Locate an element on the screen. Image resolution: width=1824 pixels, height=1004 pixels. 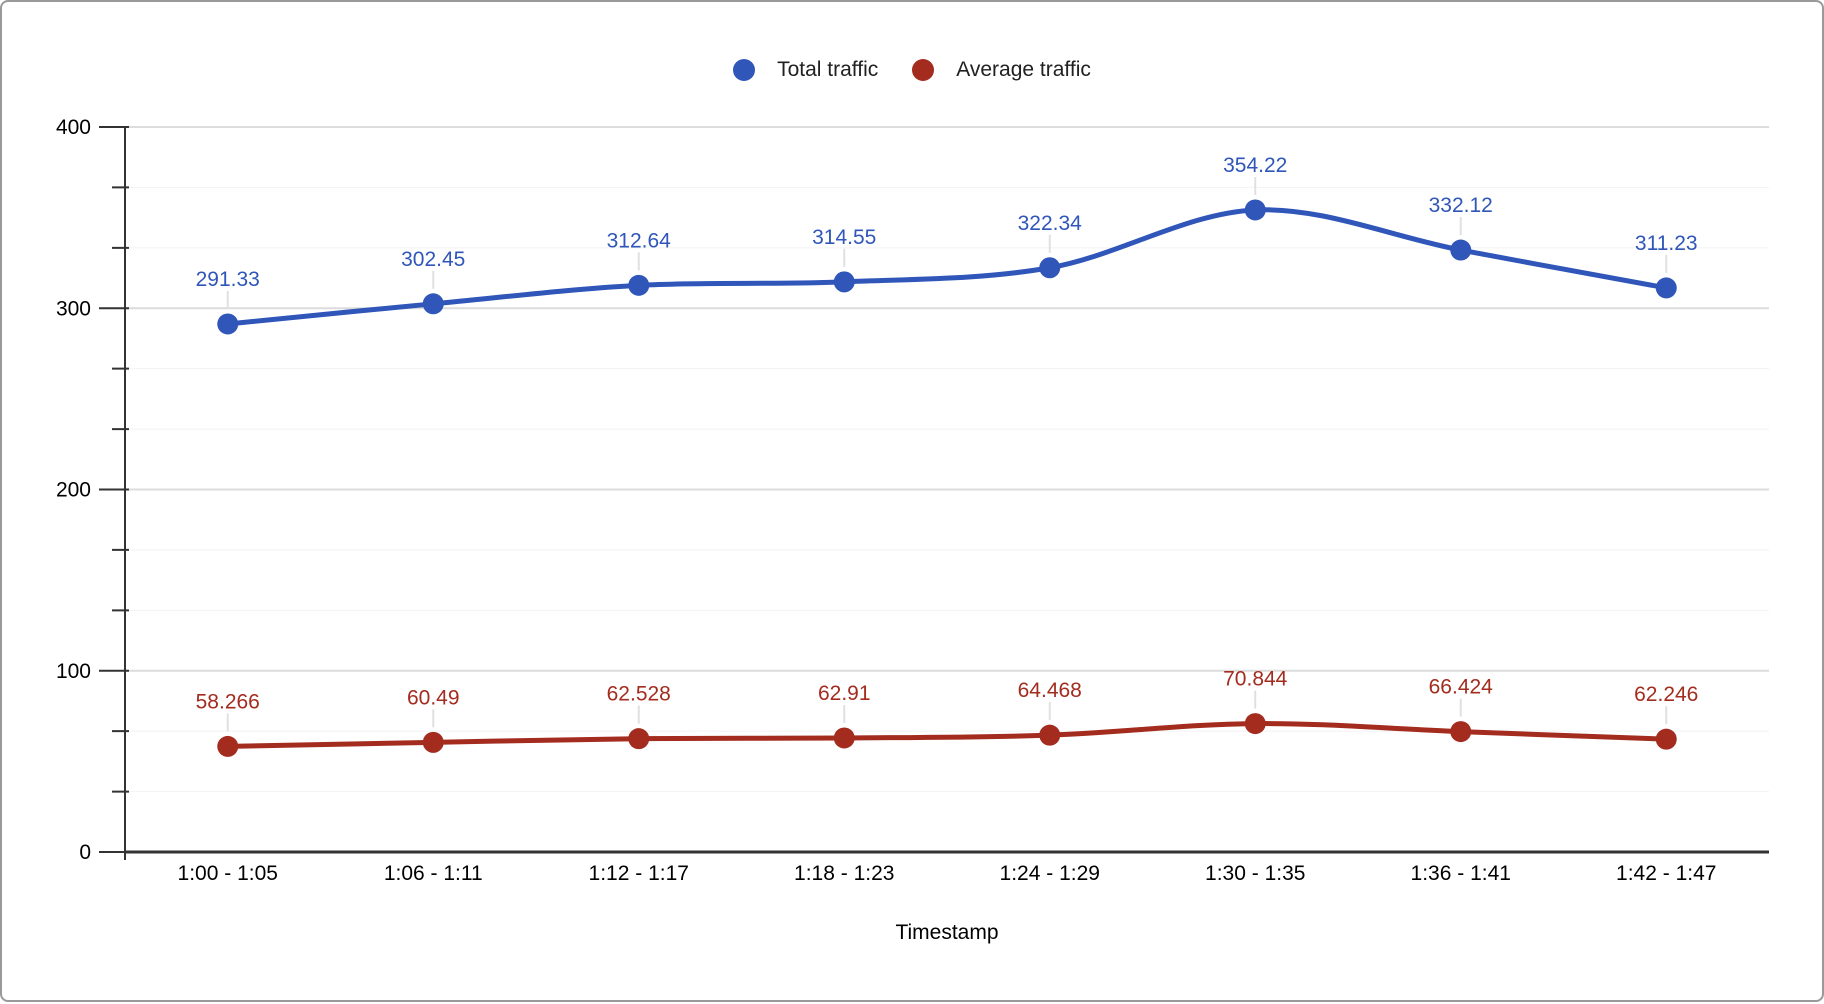
data-label: 60.49 is located at coordinates (433, 697).